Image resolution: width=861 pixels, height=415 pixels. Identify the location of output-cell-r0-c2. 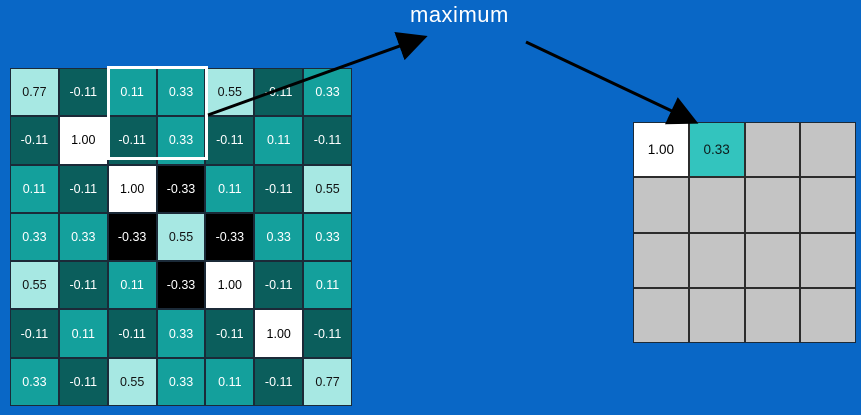
(772, 150).